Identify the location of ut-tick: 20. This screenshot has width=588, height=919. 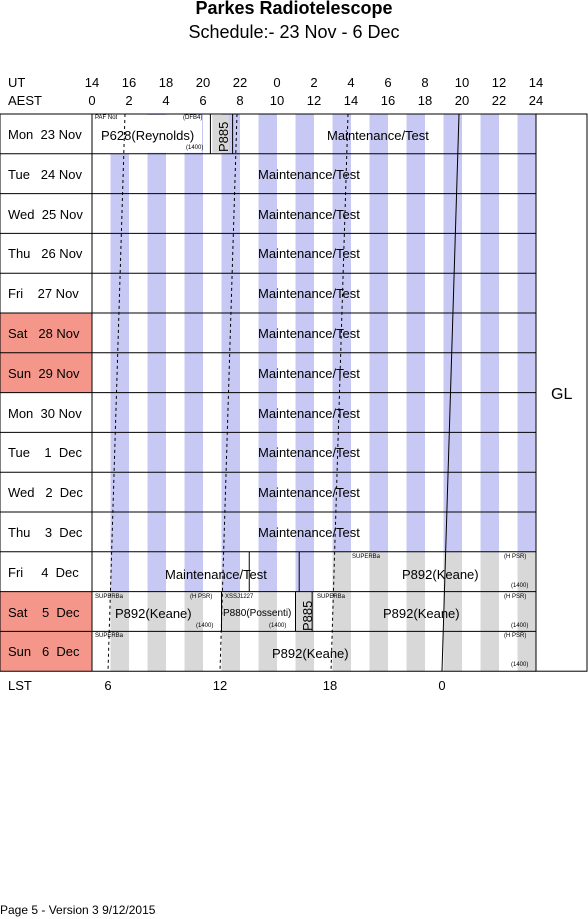
(203, 82).